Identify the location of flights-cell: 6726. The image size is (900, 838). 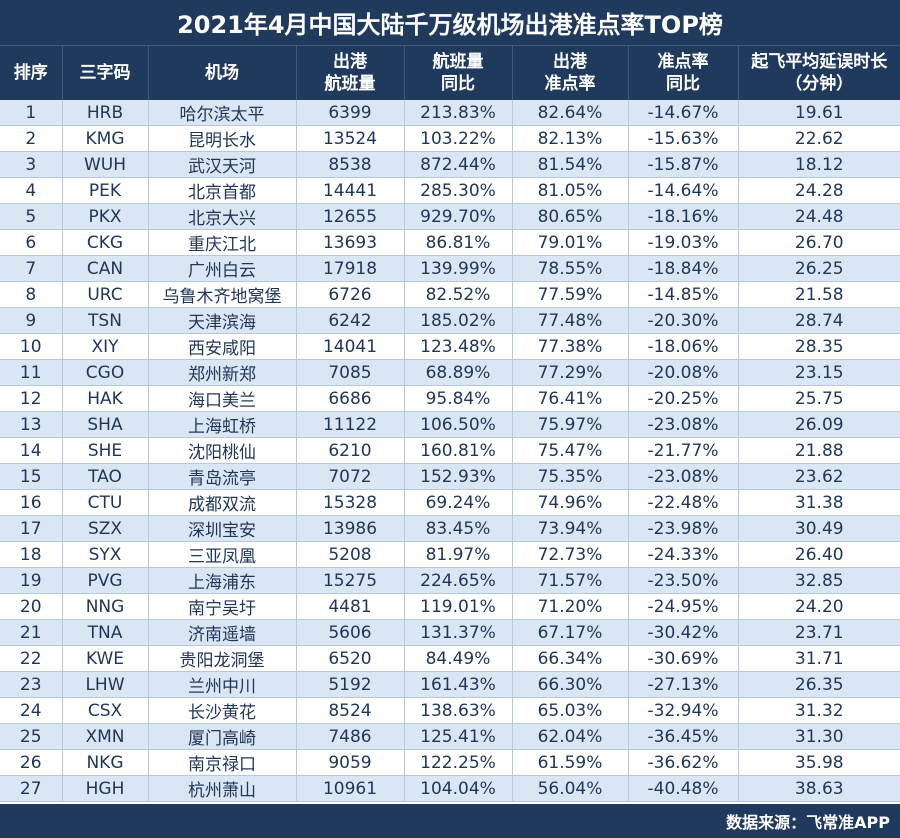
(350, 294).